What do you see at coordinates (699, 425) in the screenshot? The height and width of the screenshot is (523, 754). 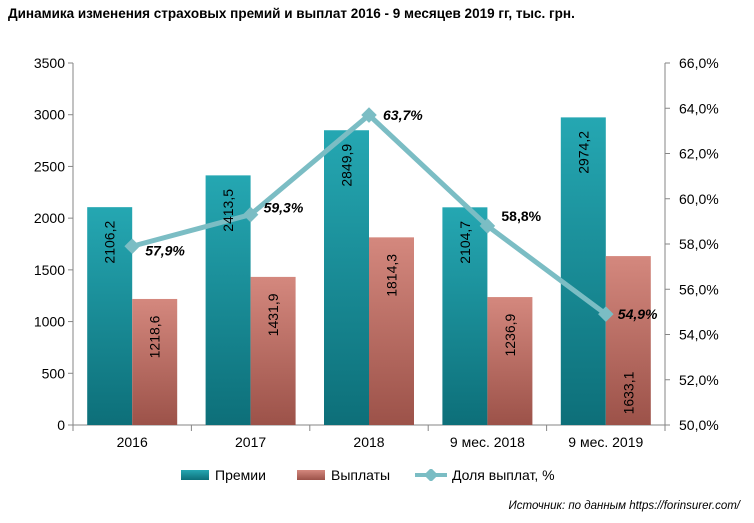 I see `y-right-tick-label: 50,0%` at bounding box center [699, 425].